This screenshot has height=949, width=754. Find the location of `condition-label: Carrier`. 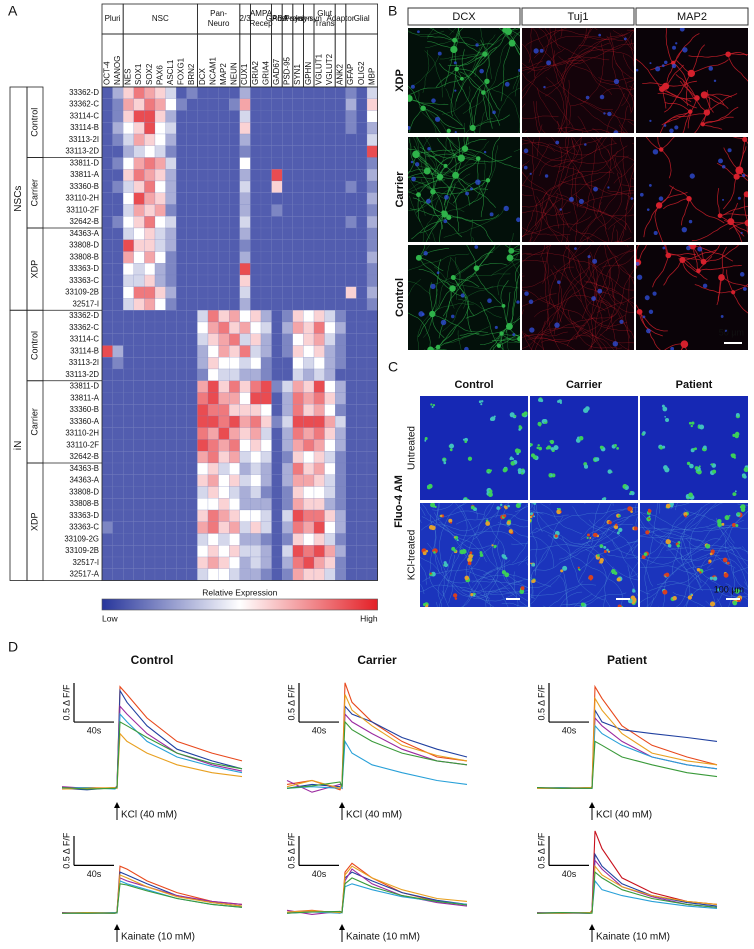

condition-label: Carrier is located at coordinates (400, 189).